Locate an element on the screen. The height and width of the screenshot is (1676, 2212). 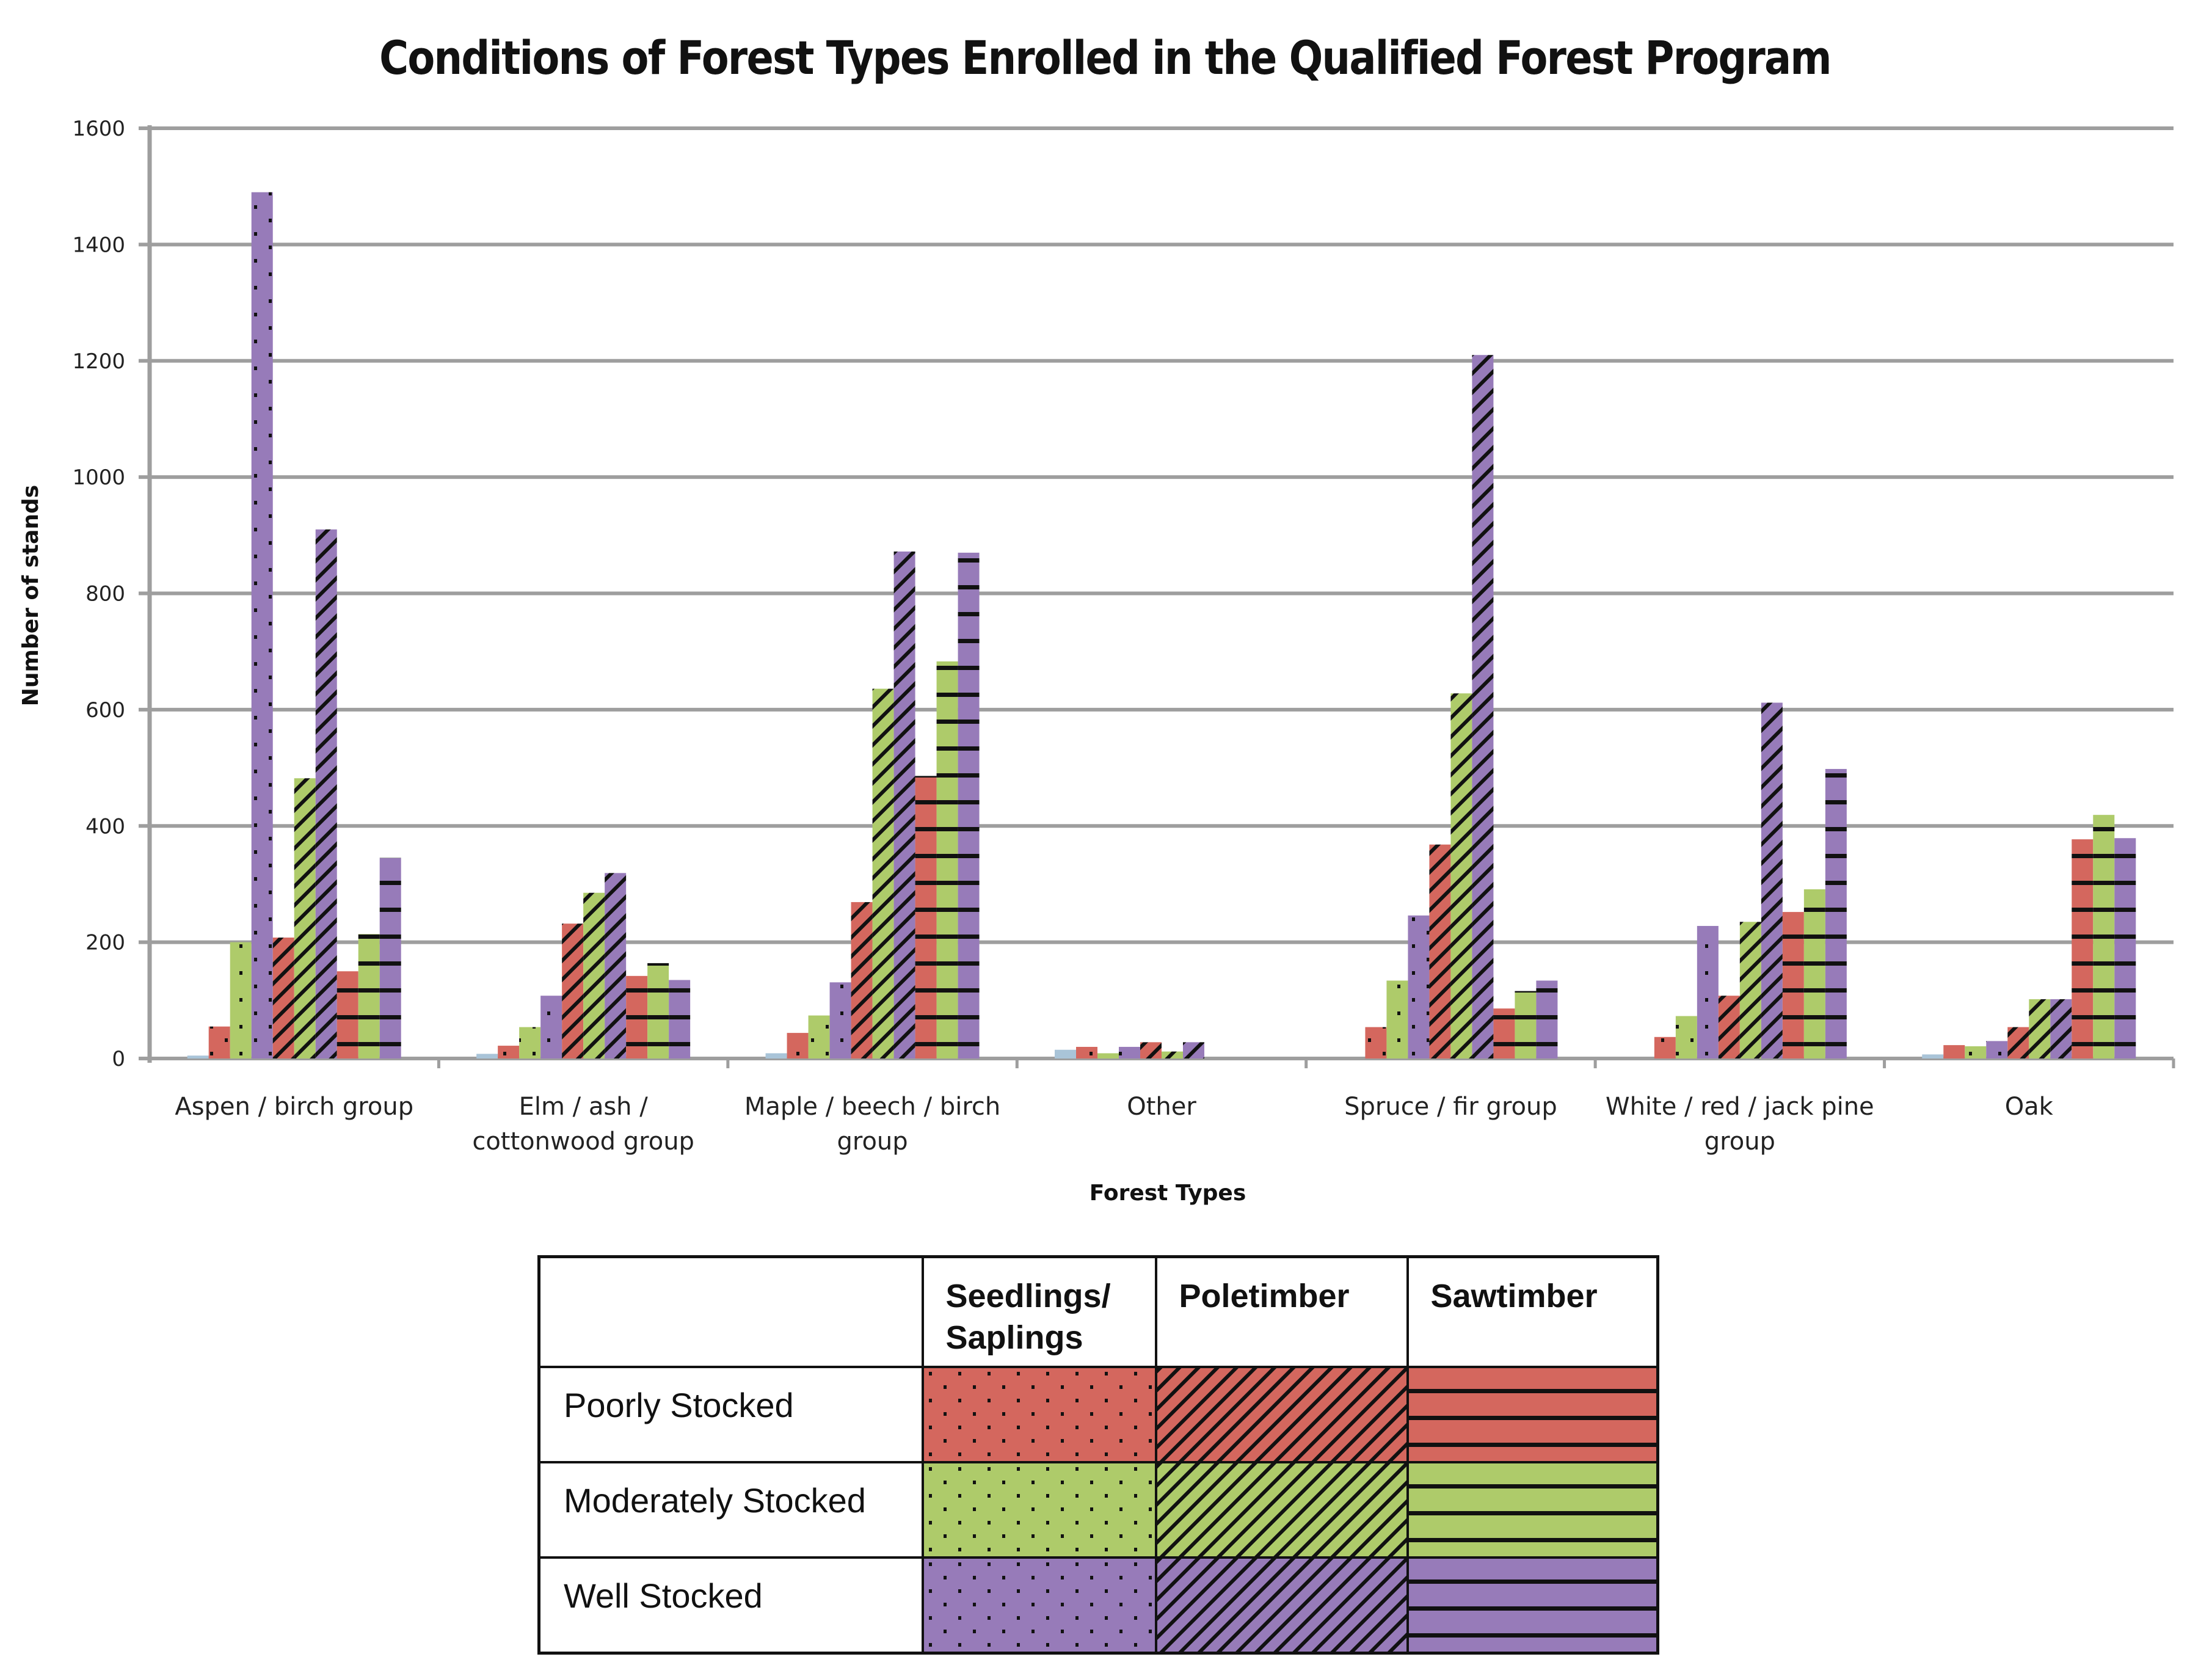
x-category-label: Aspen / birch group is located at coordinates (294, 1107).